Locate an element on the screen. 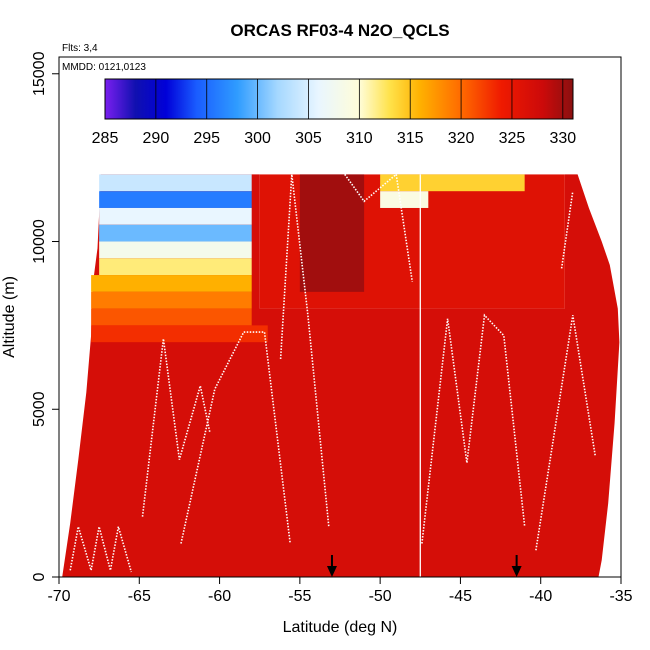 The image size is (650, 650). colorbar-tick-label: 325 is located at coordinates (512, 138).